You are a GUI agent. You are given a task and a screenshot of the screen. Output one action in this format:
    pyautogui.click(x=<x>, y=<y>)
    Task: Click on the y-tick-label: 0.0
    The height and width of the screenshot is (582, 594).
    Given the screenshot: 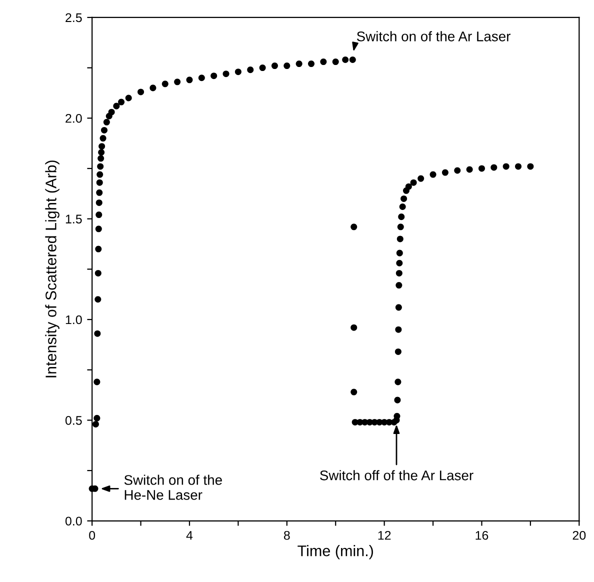 What is the action you would take?
    pyautogui.click(x=73, y=521)
    